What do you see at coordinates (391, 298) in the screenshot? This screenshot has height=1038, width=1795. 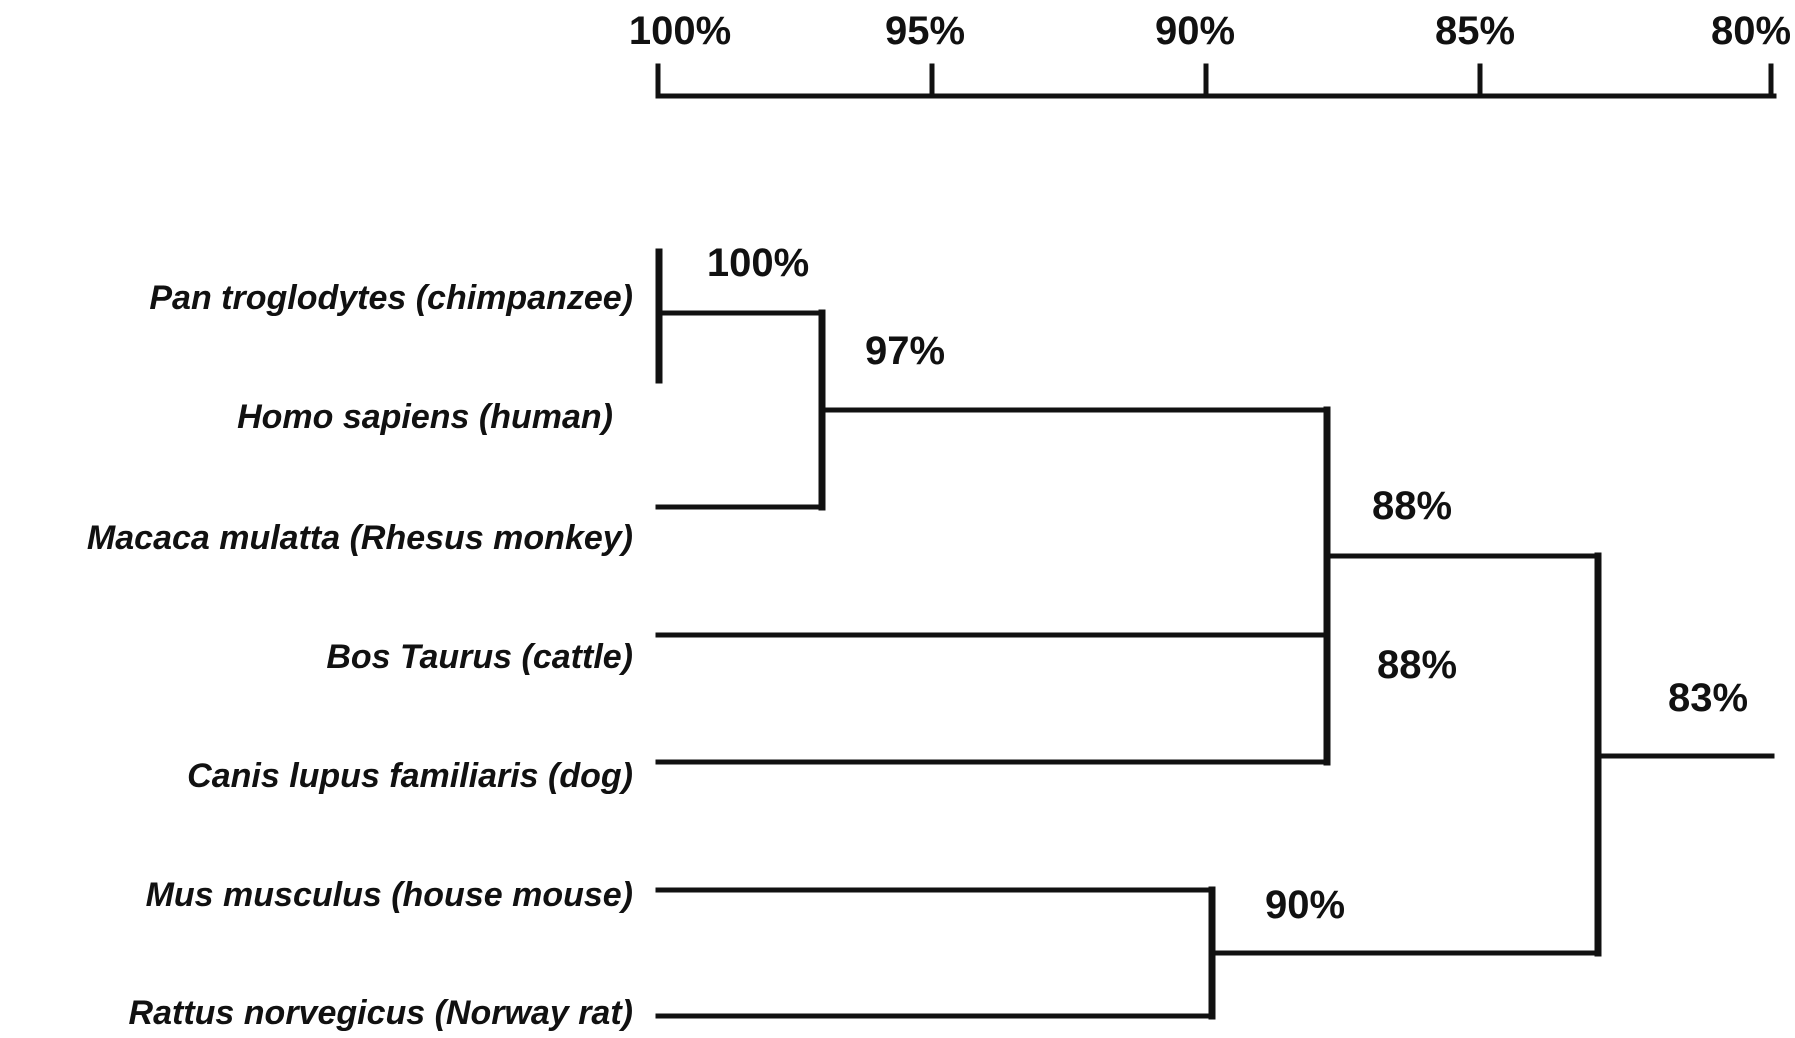 I see `species-label: Pan troglodytes (chimpanzee)` at bounding box center [391, 298].